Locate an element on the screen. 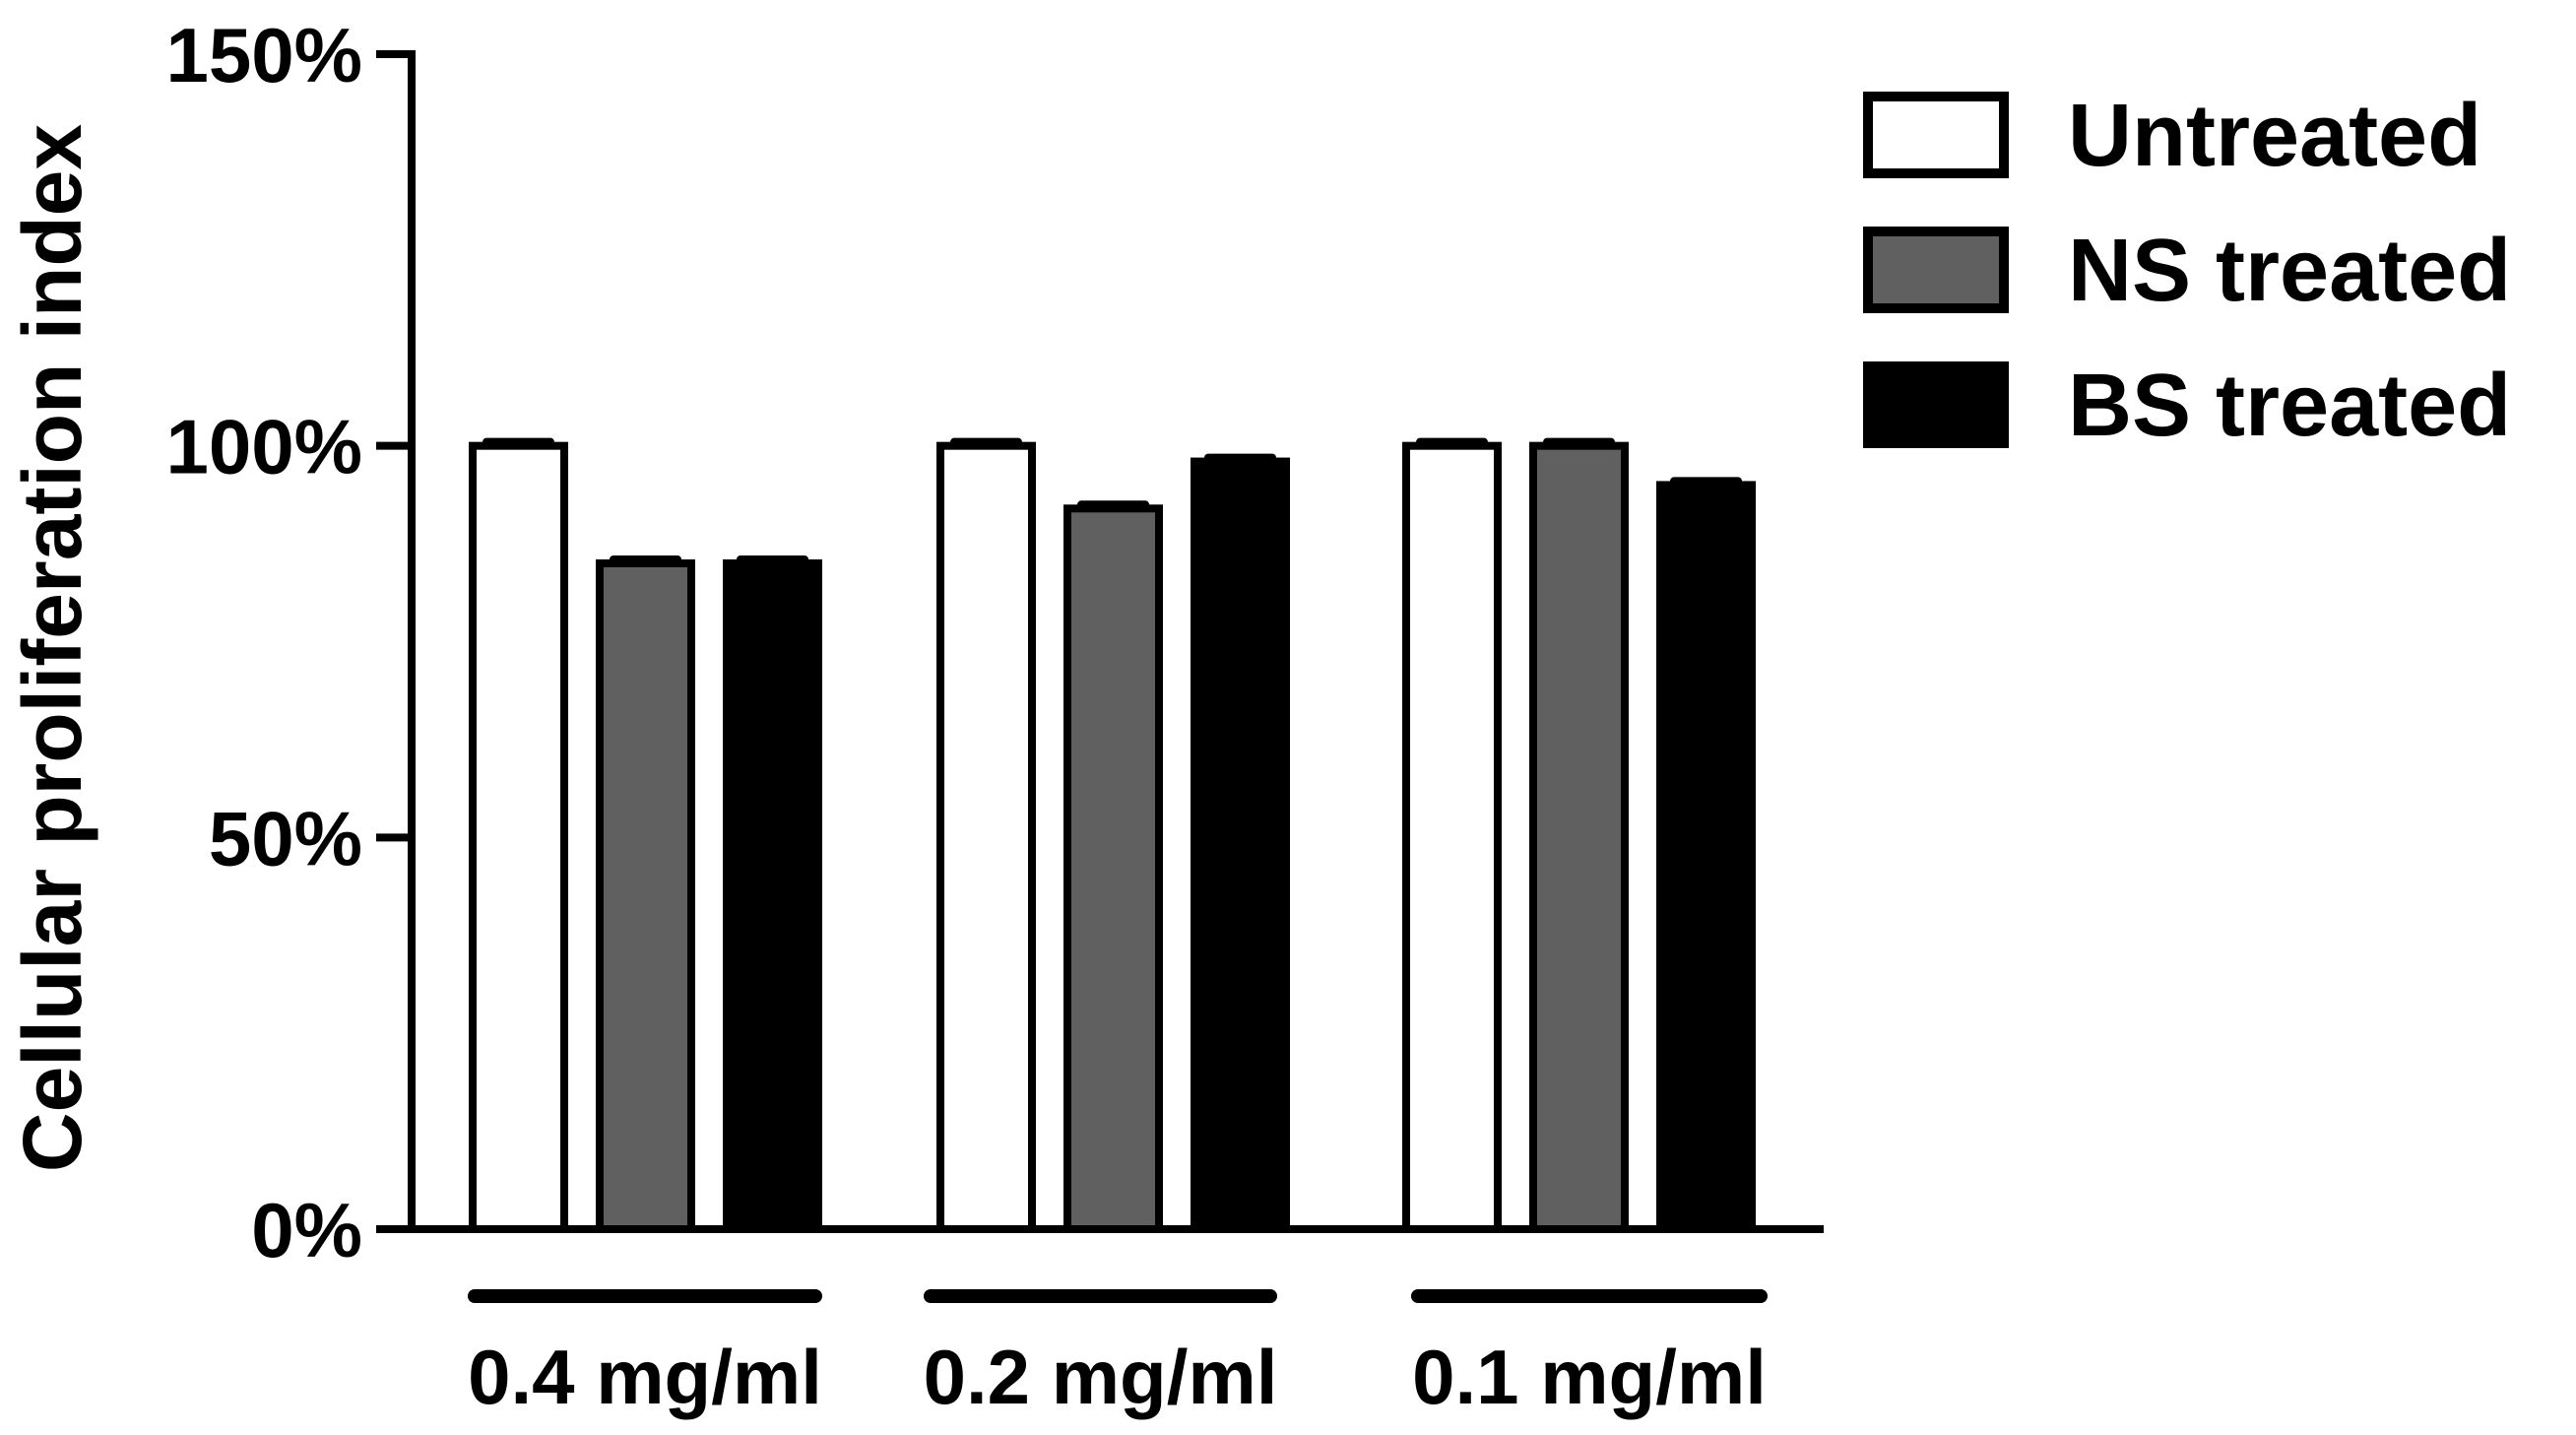  category-label: 0.2 mg/ml is located at coordinates (1101, 1377).